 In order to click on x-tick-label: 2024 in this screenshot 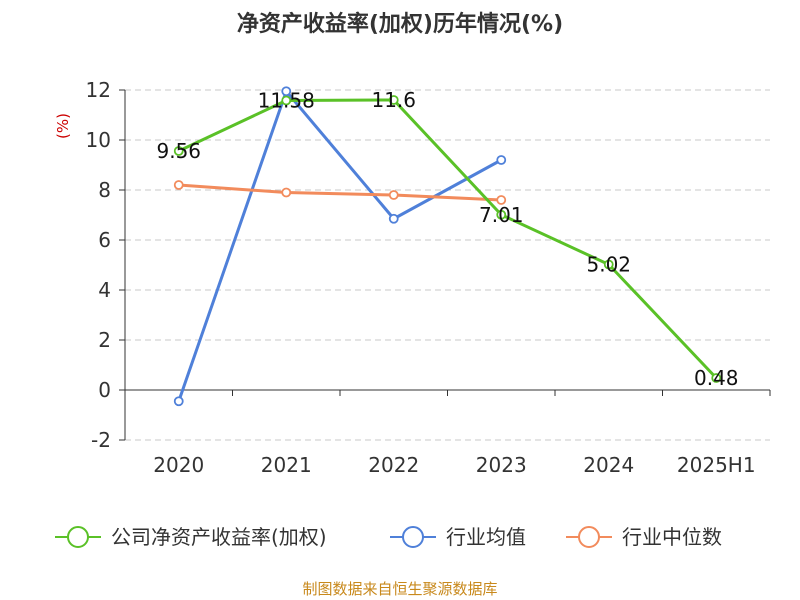, I will do `click(608, 465)`.